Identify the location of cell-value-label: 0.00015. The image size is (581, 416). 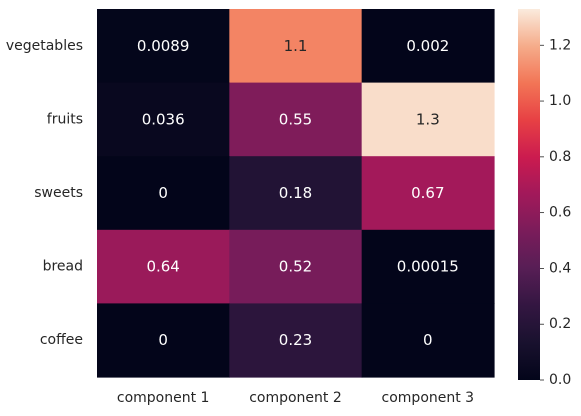
(428, 267).